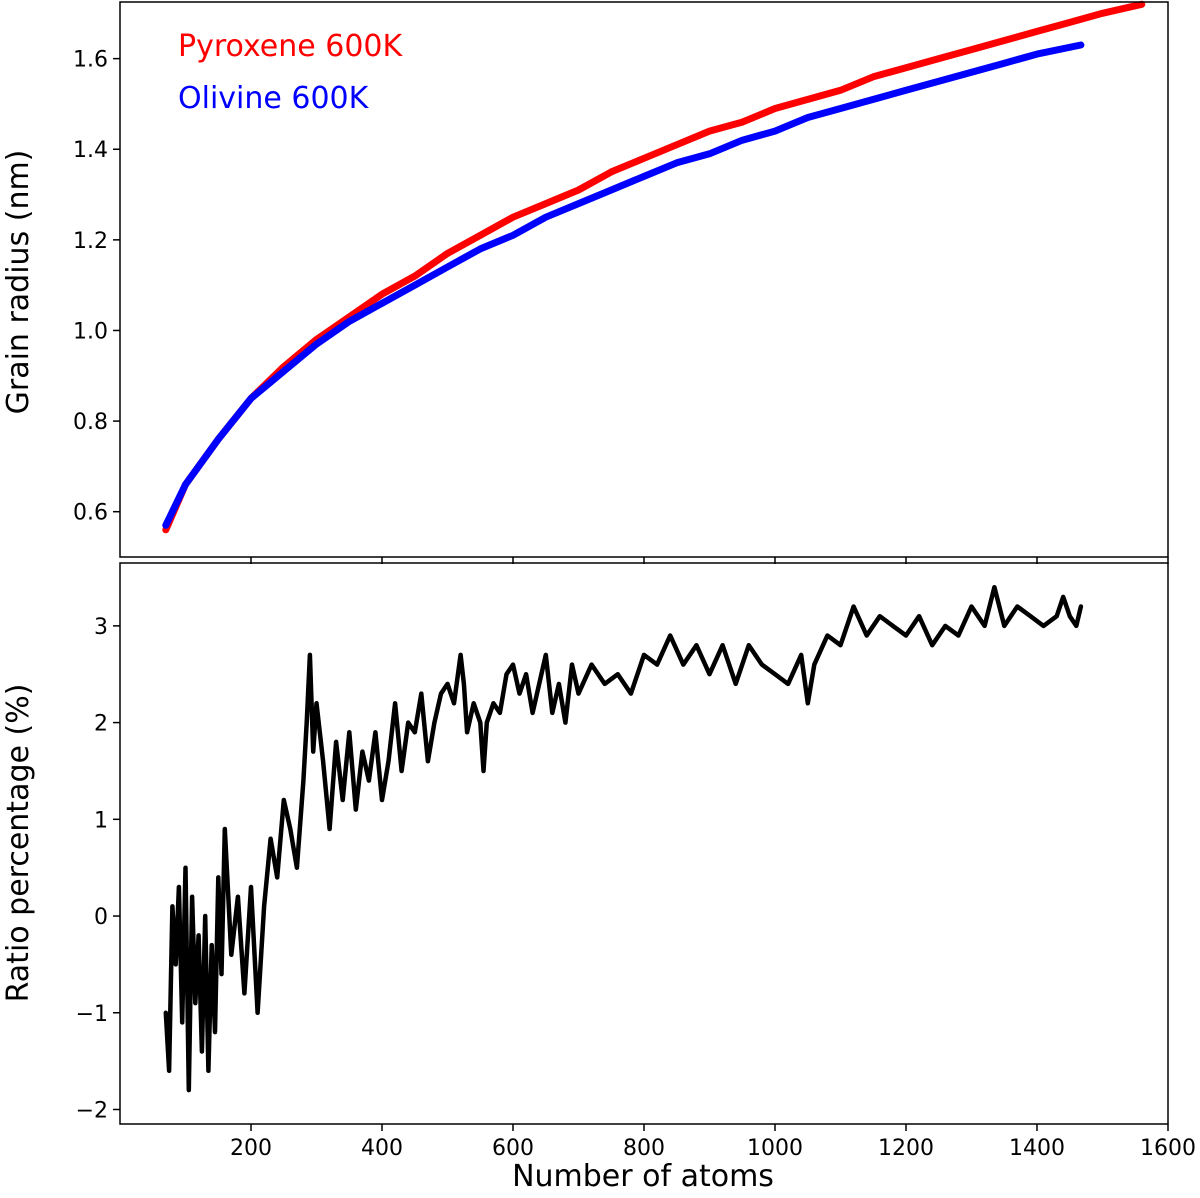 This screenshot has height=1198, width=1200. What do you see at coordinates (291, 72) in the screenshot?
I see `top-legend: Pyroxene 600K Olivine 600K` at bounding box center [291, 72].